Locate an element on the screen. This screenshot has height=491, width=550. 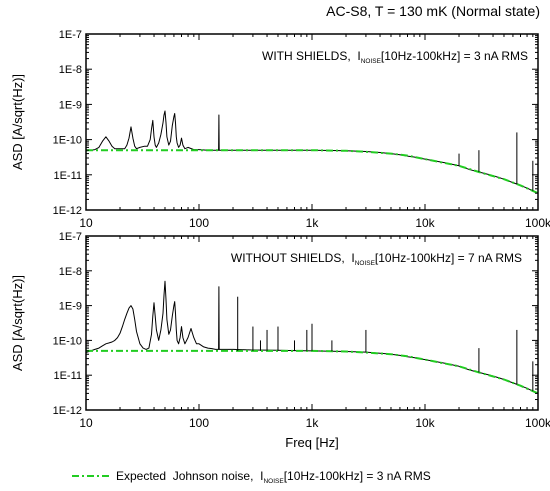
bottom-panel-ylabel: ASD [A/sqrt(Hz)] is located at coordinates (17, 323).